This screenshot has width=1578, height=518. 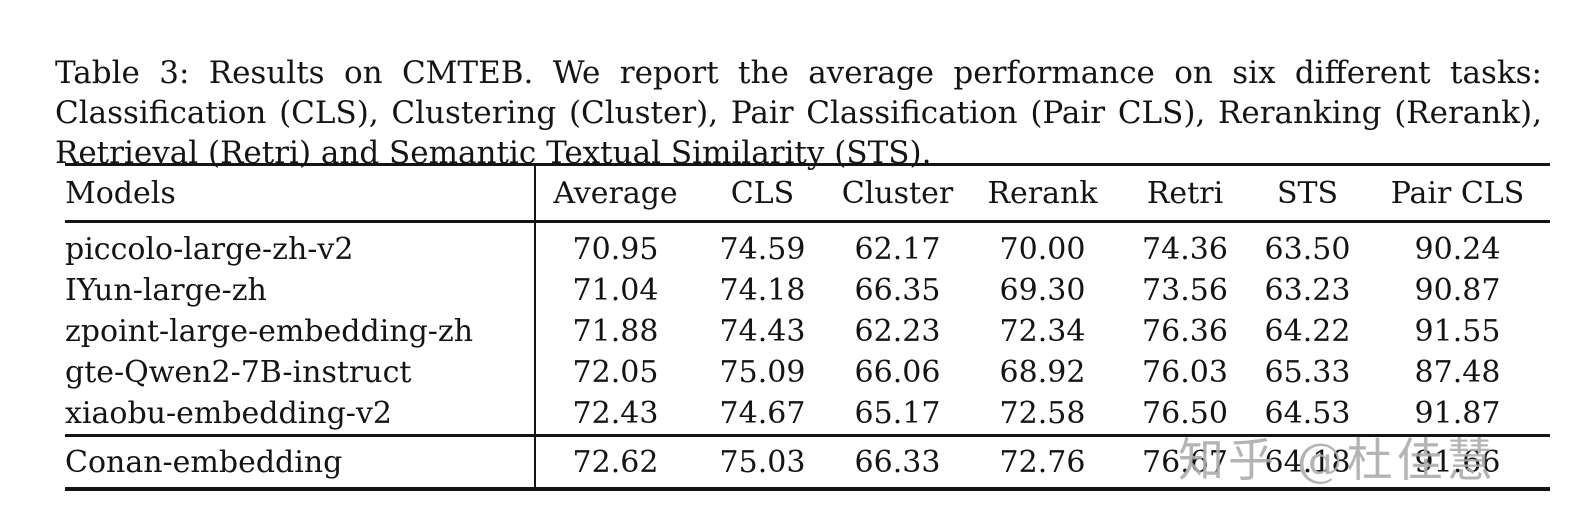 What do you see at coordinates (1042, 372) in the screenshot?
I see `cell-rerank: 68.92` at bounding box center [1042, 372].